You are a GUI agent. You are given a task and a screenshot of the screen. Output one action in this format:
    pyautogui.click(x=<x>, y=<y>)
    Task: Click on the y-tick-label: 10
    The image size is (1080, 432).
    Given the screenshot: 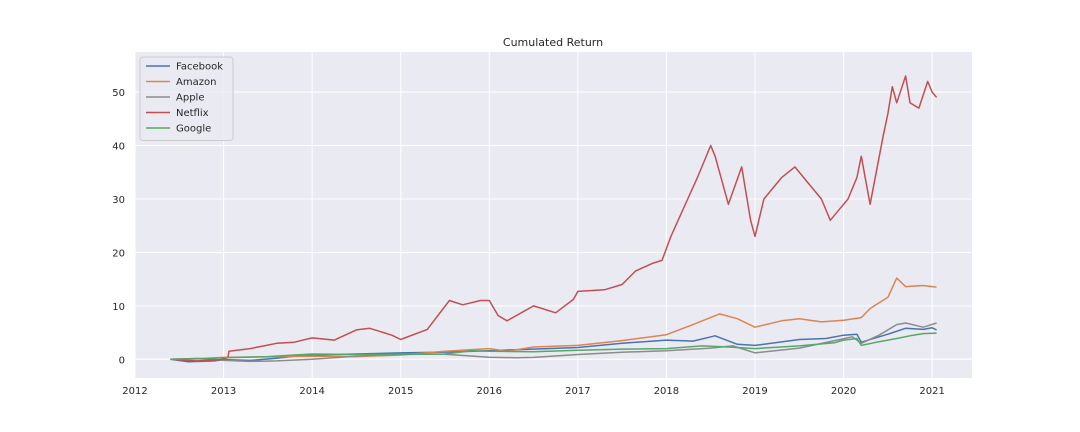 What is the action you would take?
    pyautogui.click(x=118, y=307)
    